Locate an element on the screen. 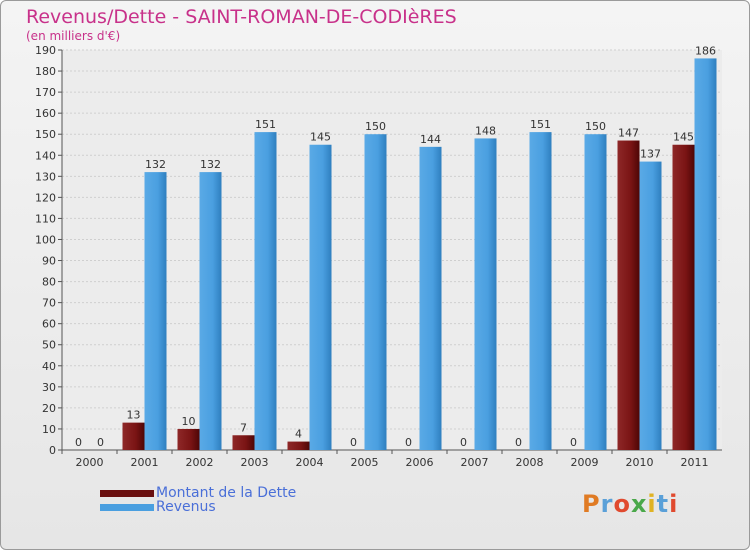 The height and width of the screenshot is (550, 750). y-tick-label: 0 is located at coordinates (52, 450).